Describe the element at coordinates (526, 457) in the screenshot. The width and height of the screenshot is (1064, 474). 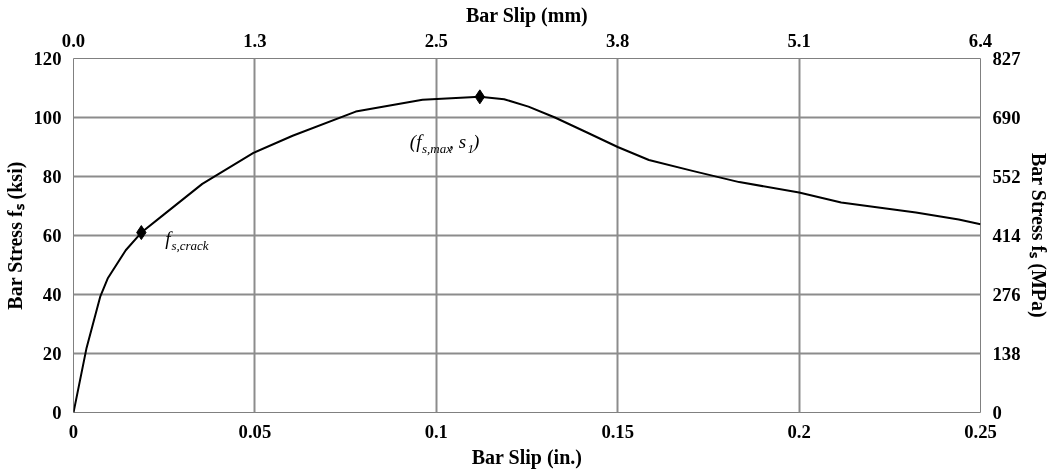
I see `x-axis-title: Bar Slip (in.)` at that location.